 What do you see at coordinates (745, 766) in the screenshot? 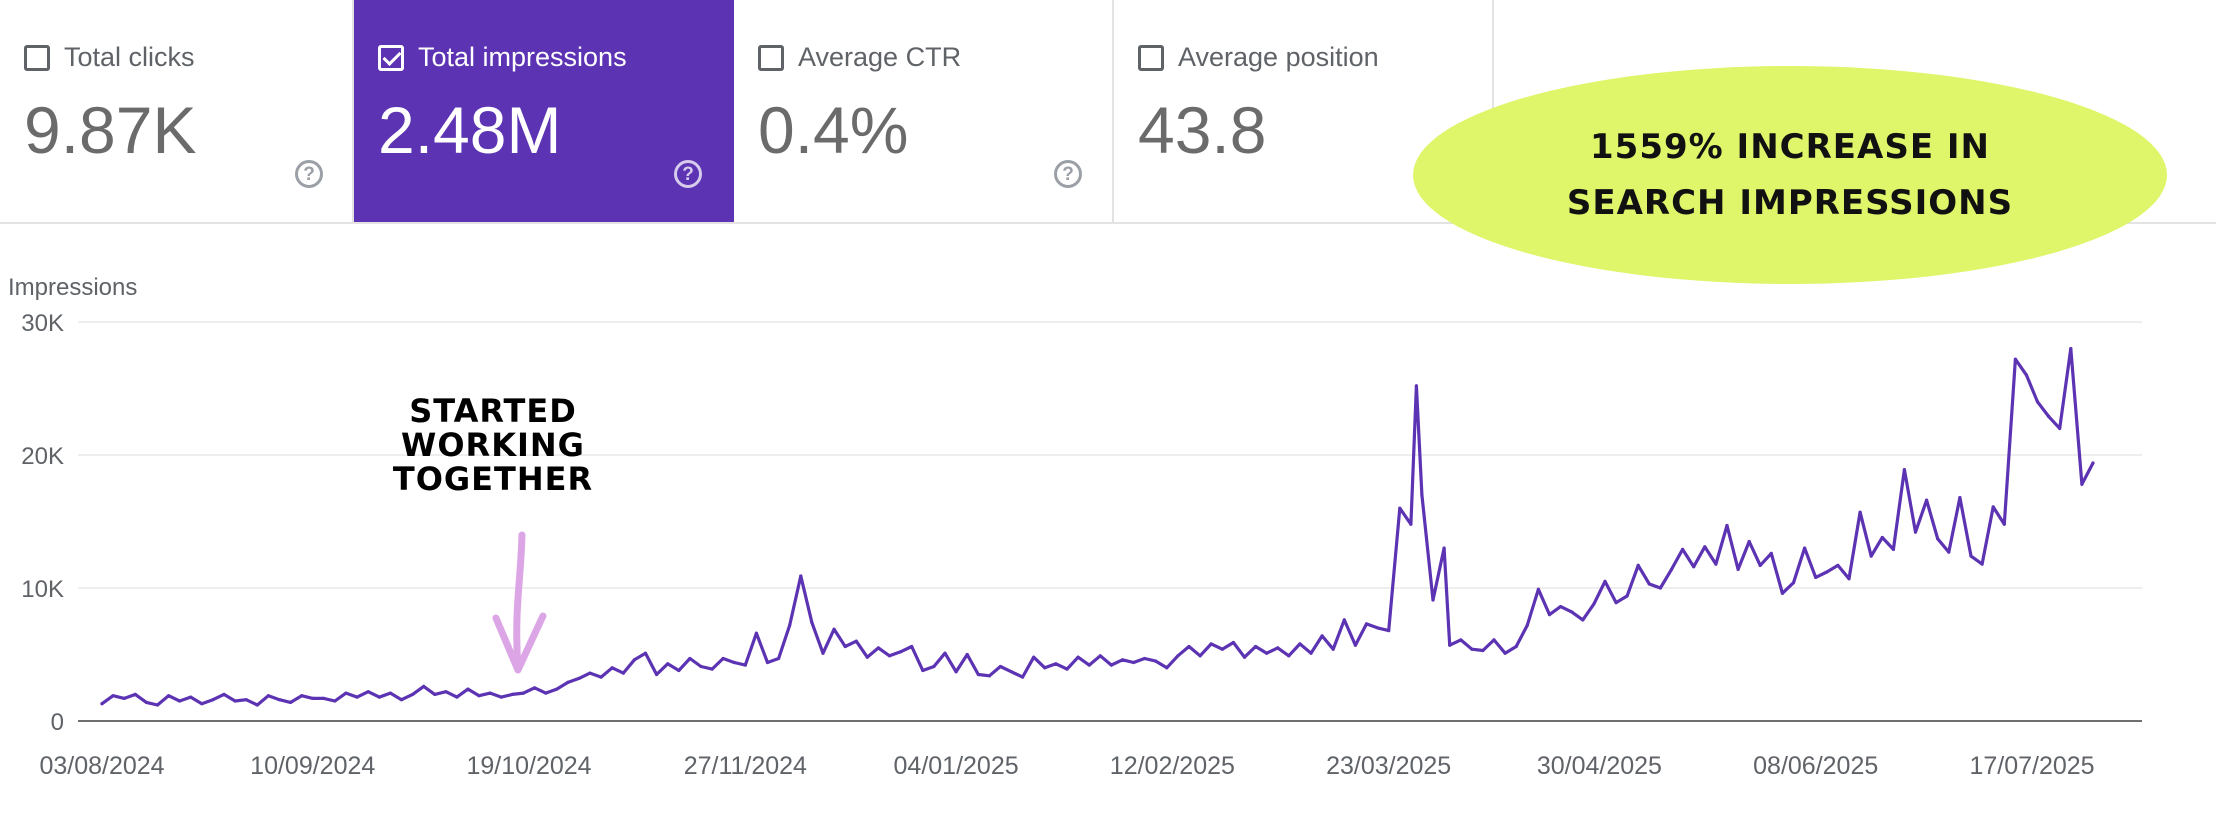
I see `x-tick-label: 27/11/2024` at bounding box center [745, 766].